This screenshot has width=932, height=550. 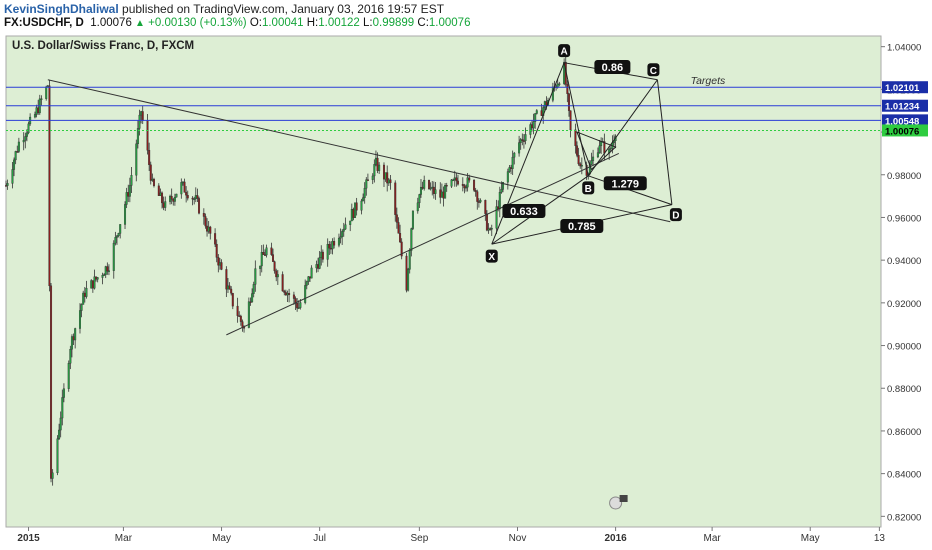 I want to click on y-tick-label: 0.92000, so click(x=904, y=304).